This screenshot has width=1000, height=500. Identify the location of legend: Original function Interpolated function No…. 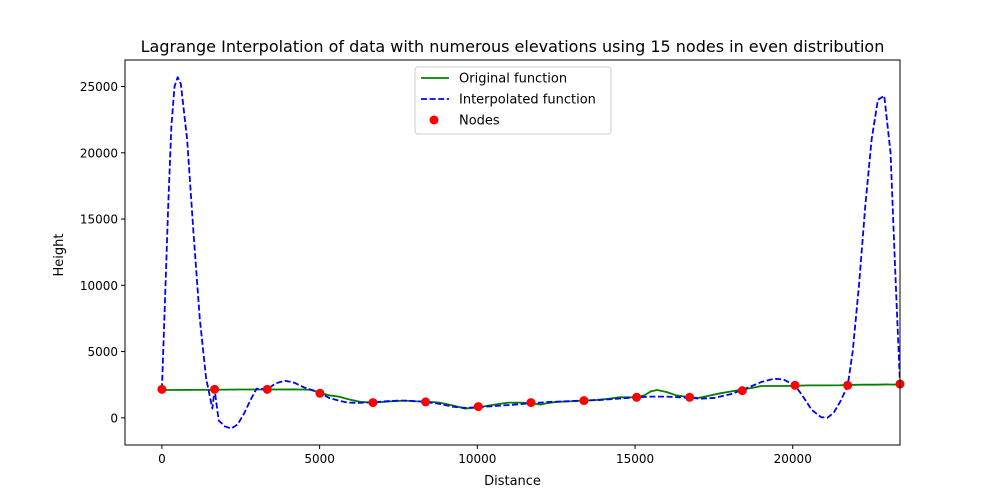
(513, 100).